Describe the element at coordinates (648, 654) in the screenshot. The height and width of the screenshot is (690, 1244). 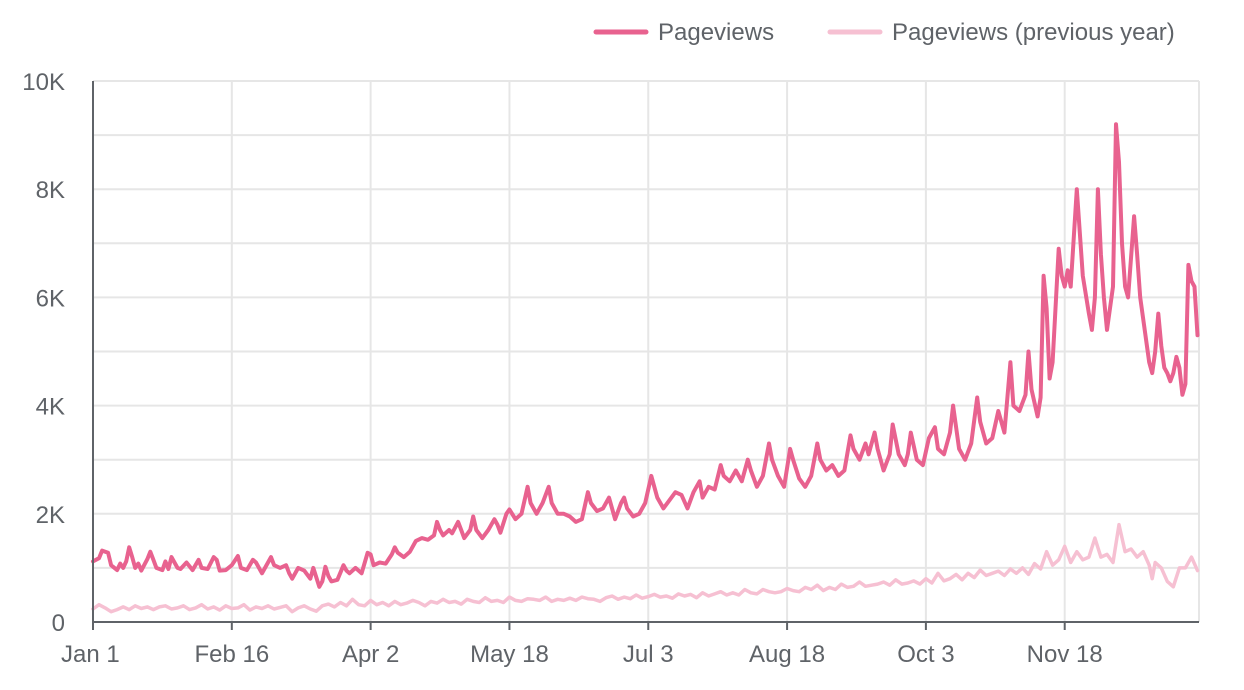
I see `x-tick-label: Jul 3` at that location.